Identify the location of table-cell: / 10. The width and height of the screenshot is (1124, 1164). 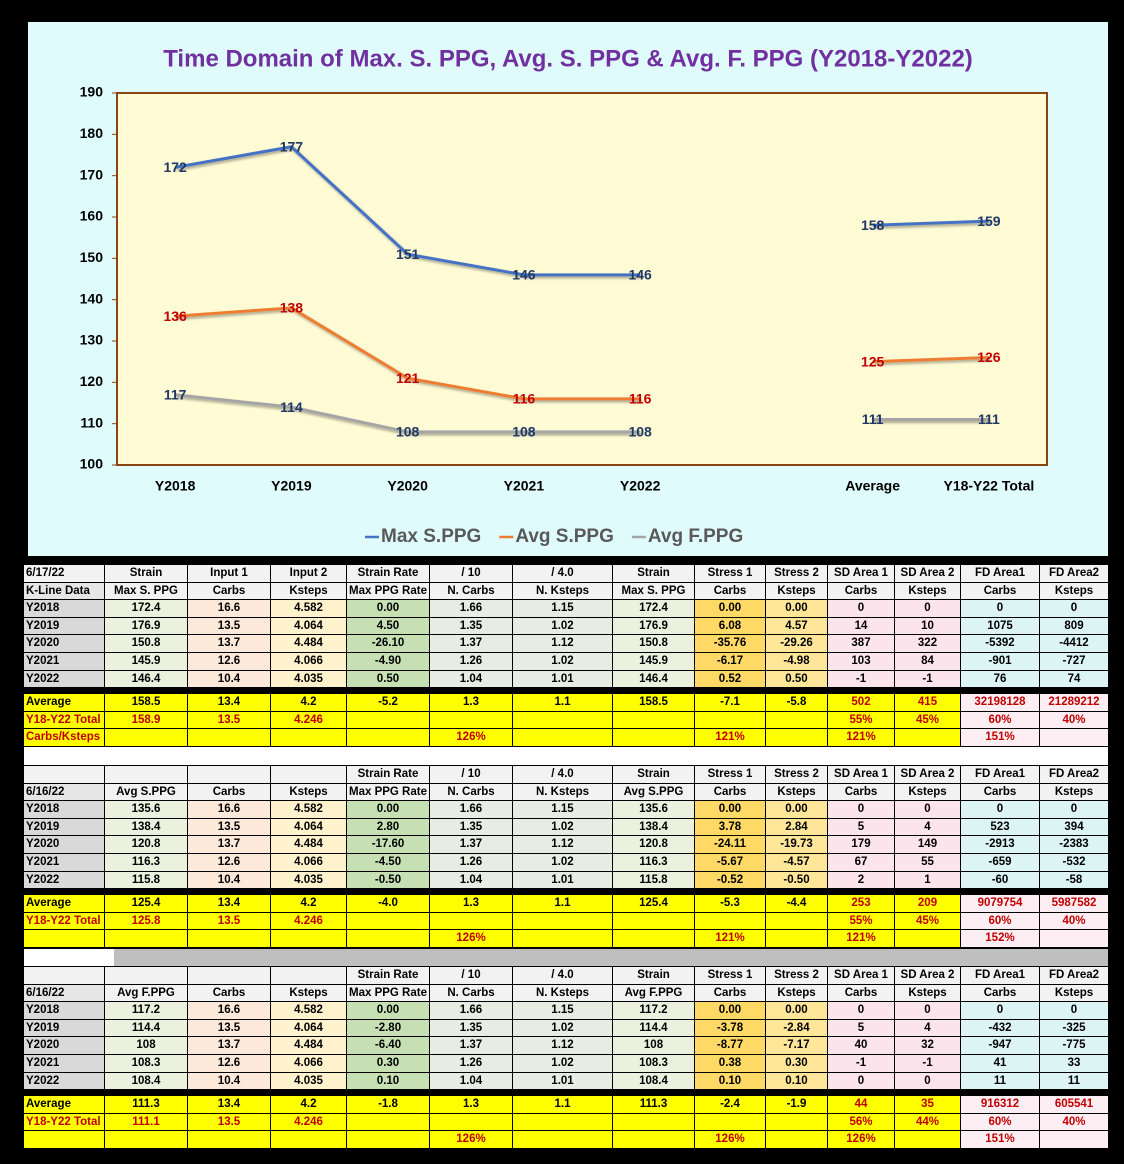
(471, 975).